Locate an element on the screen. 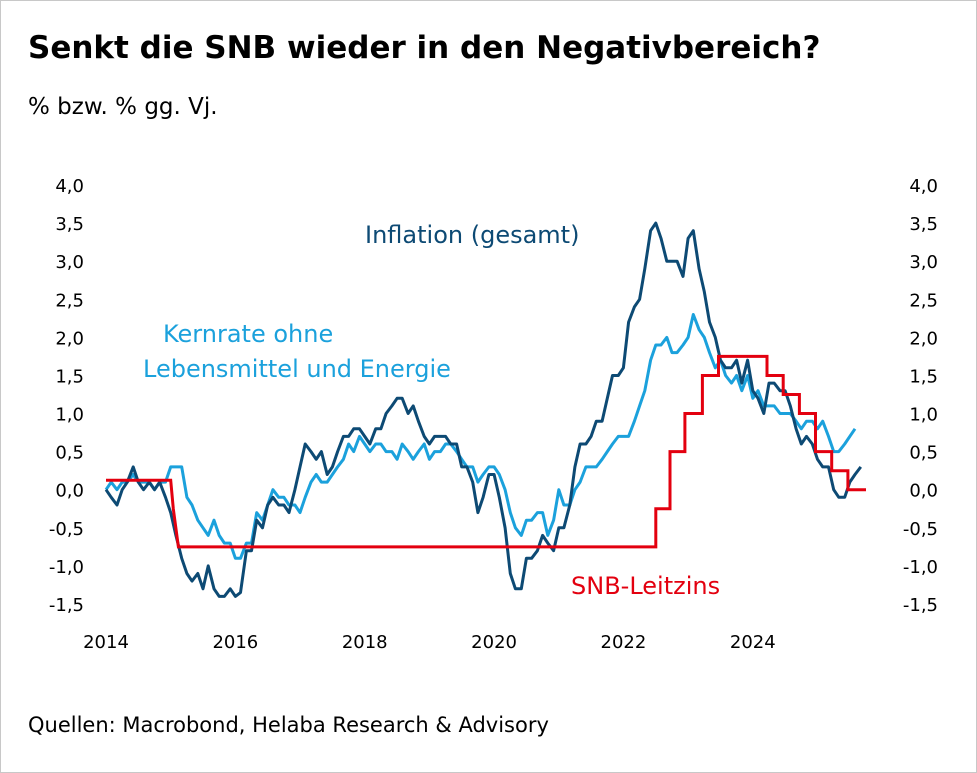 The height and width of the screenshot is (773, 977). chart-subtitle: % bzw. % gg. Vj. is located at coordinates (123, 107).